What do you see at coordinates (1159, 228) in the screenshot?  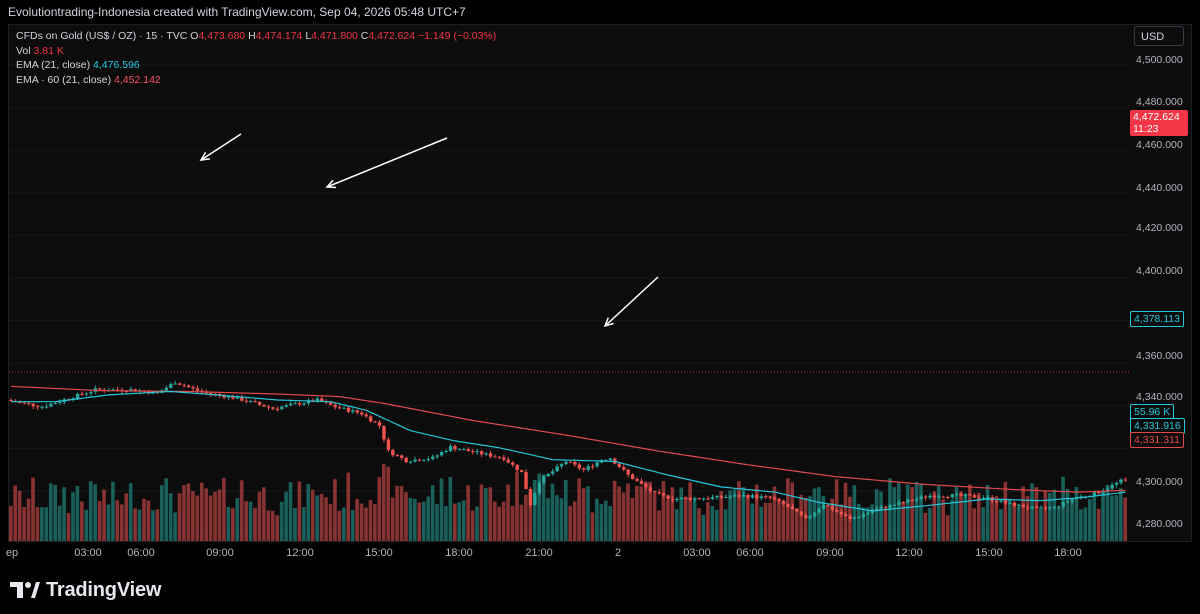 I see `price-tick: 4,420.000` at bounding box center [1159, 228].